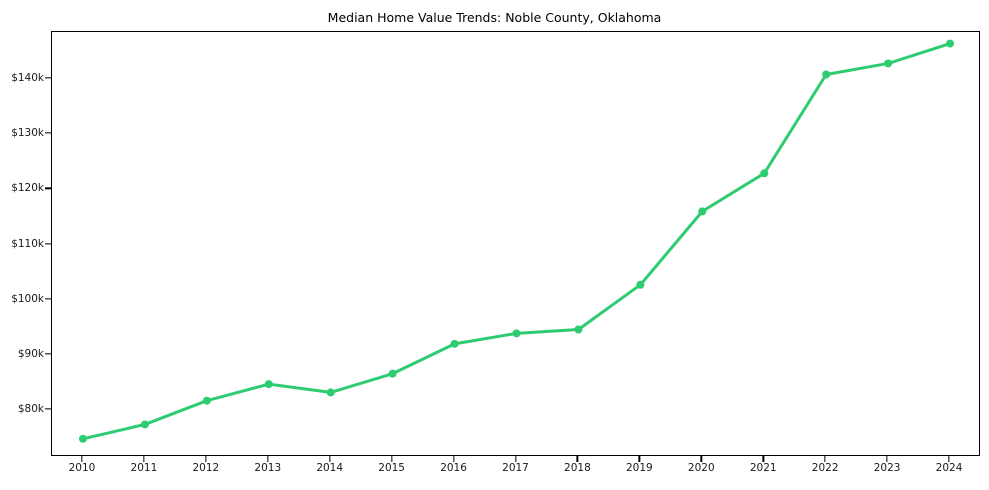  What do you see at coordinates (330, 468) in the screenshot?
I see `x-axis-tick-label: 2014` at bounding box center [330, 468].